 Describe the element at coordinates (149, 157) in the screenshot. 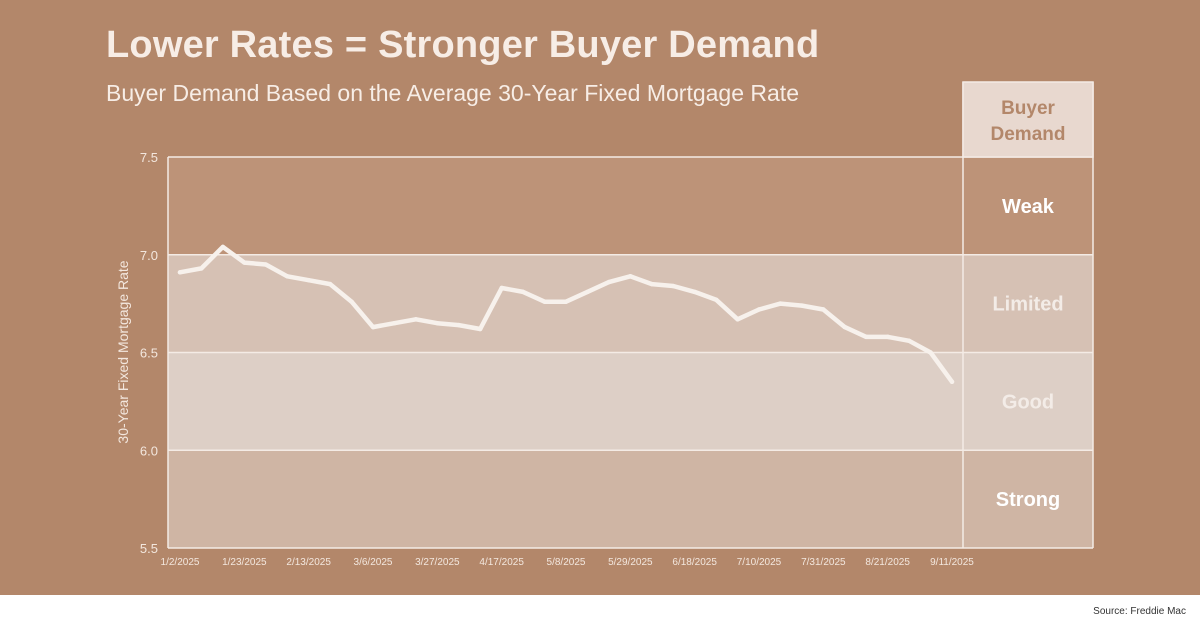

I see `y-tick-label: 7.5` at that location.